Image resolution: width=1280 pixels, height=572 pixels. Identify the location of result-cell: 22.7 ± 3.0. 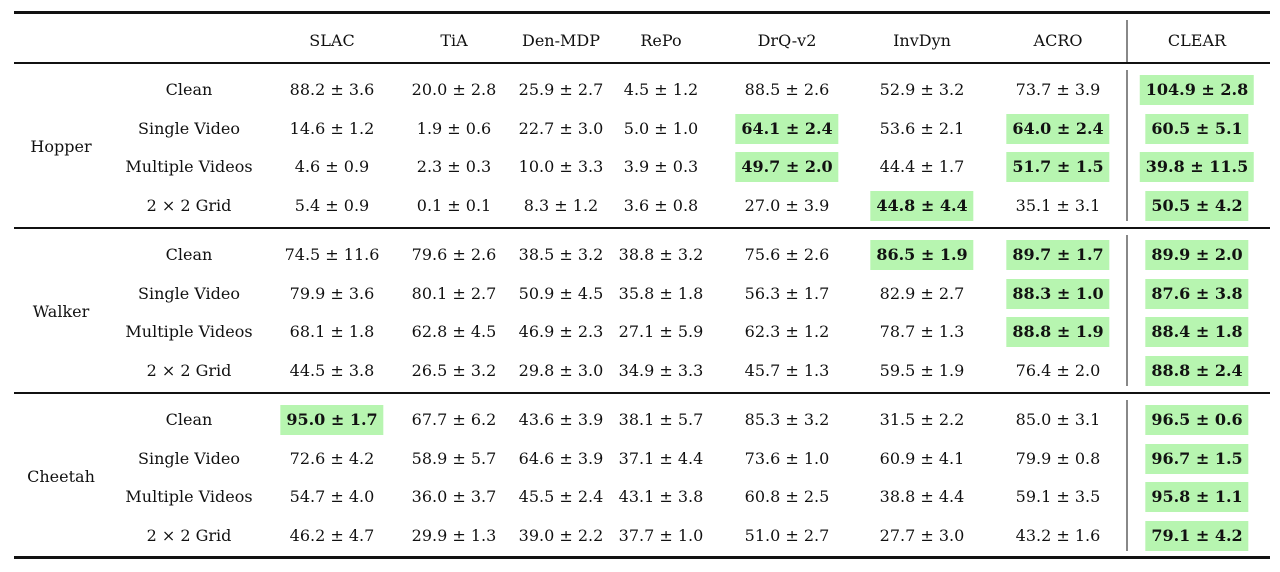
(561, 128).